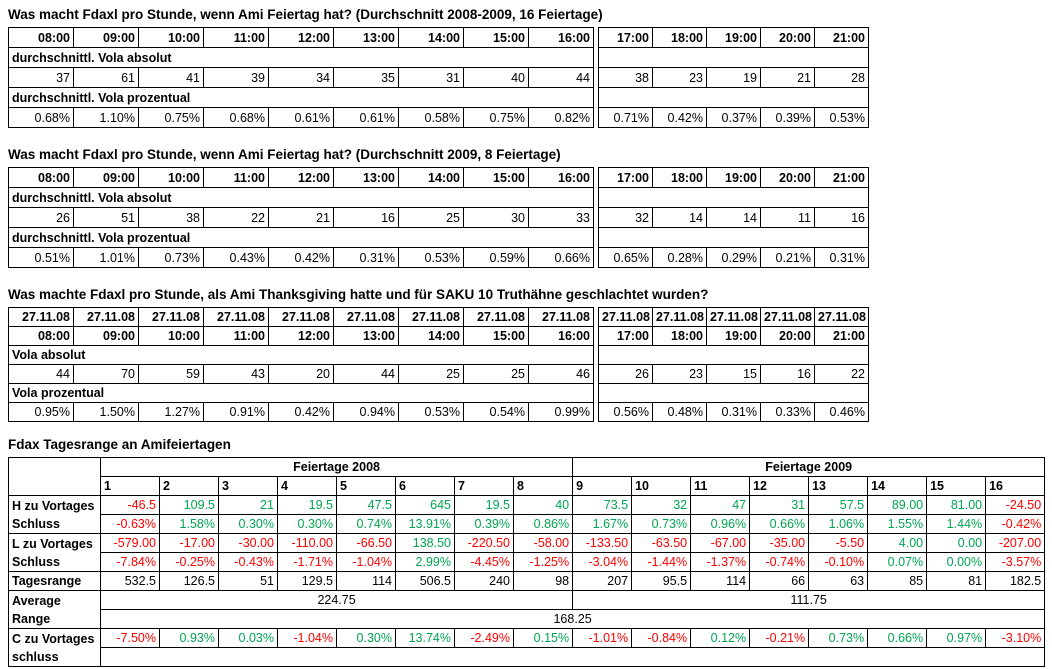 The height and width of the screenshot is (669, 1052). What do you see at coordinates (248, 581) in the screenshot?
I see `value-cell: 51` at bounding box center [248, 581].